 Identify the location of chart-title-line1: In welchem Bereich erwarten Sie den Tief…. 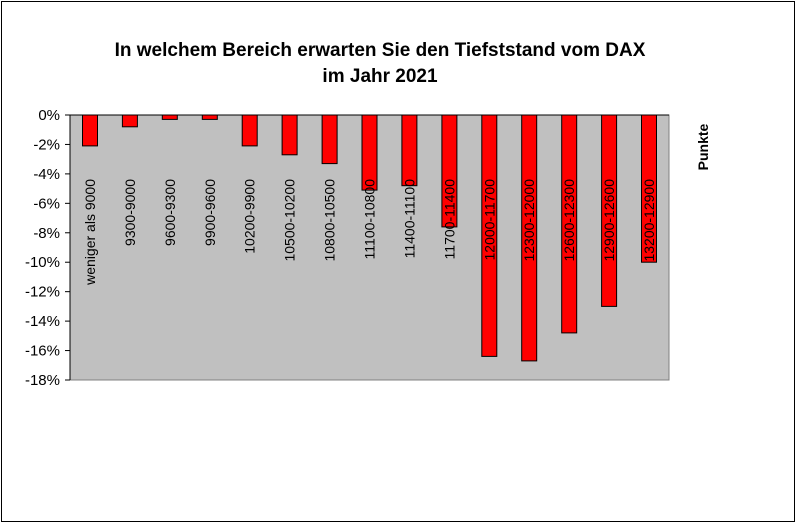
(380, 50).